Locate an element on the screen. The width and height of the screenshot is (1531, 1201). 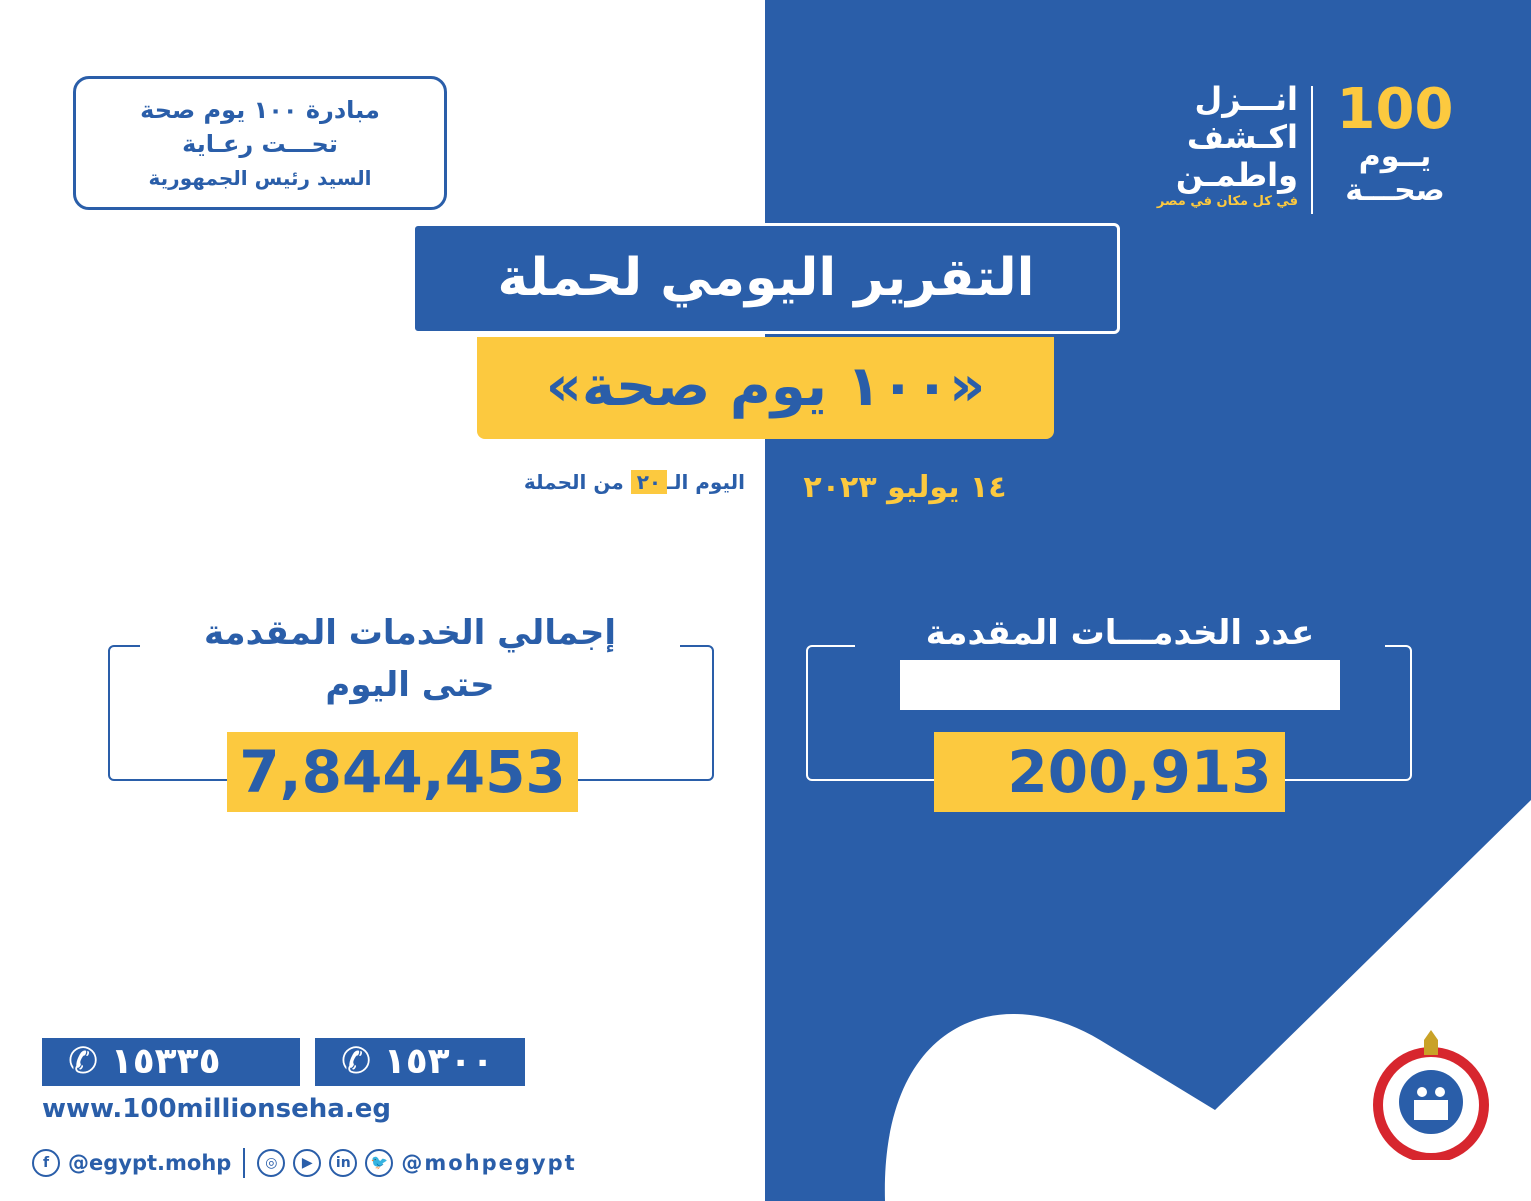
total-label1: إجمالي الخدمات المقدمة is located at coordinates (410, 633).